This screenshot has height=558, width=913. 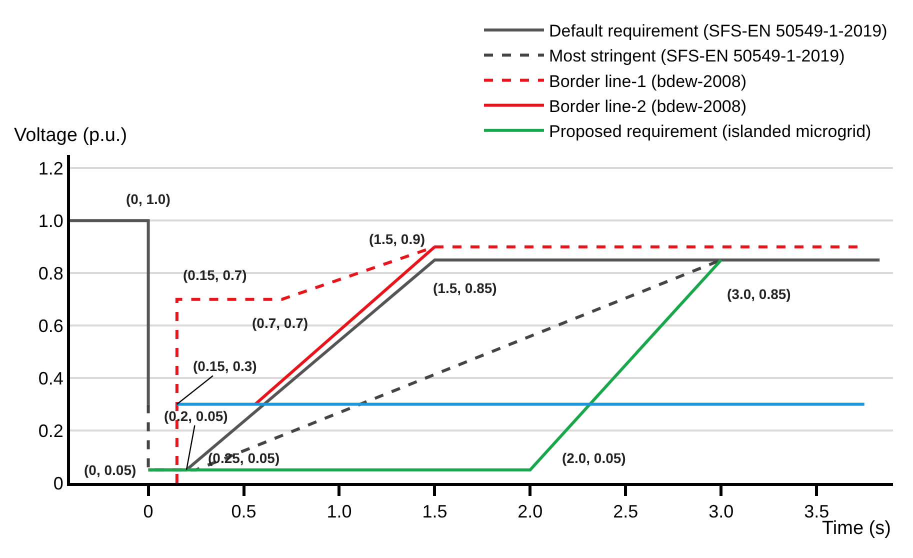 What do you see at coordinates (243, 512) in the screenshot?
I see `x-tick-label: 0.5` at bounding box center [243, 512].